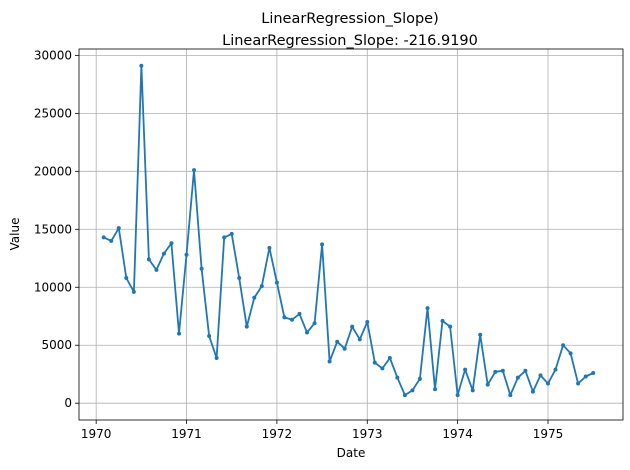 The width and height of the screenshot is (630, 470). What do you see at coordinates (277, 434) in the screenshot?
I see `x-tick-label: 1972` at bounding box center [277, 434].